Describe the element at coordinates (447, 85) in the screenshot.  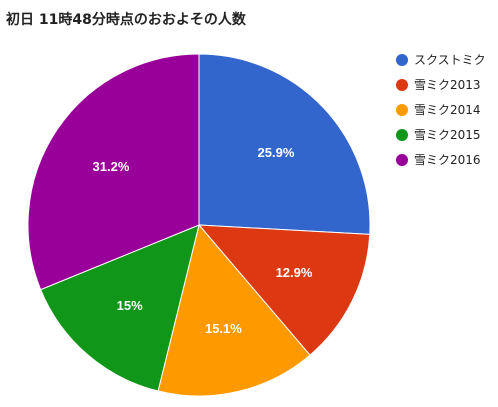
I see `legend-label-2: 雪ミク2013` at that location.